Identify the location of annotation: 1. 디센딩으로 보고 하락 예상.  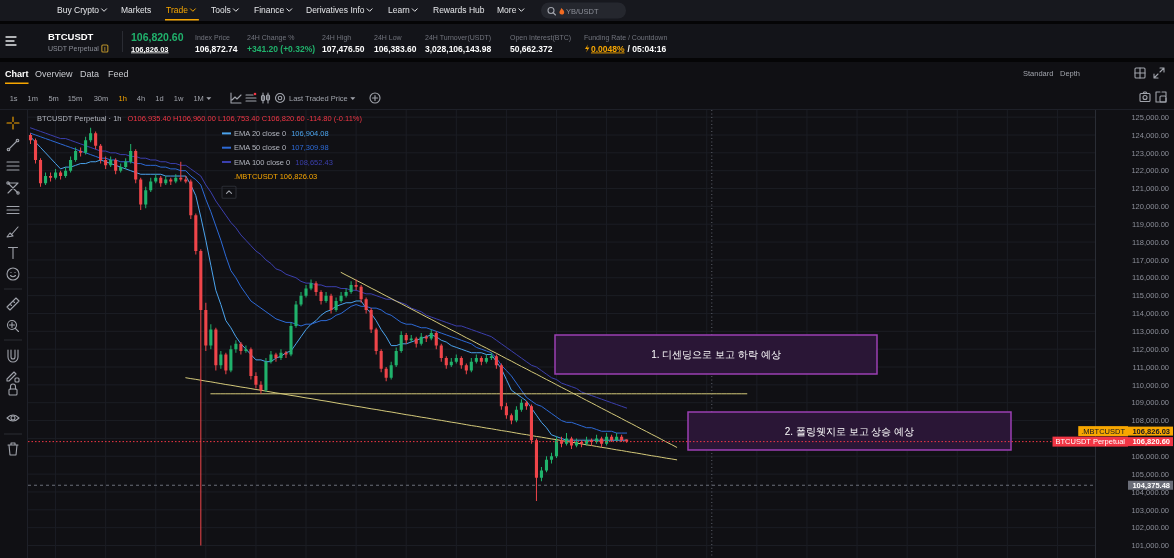
(716, 354).